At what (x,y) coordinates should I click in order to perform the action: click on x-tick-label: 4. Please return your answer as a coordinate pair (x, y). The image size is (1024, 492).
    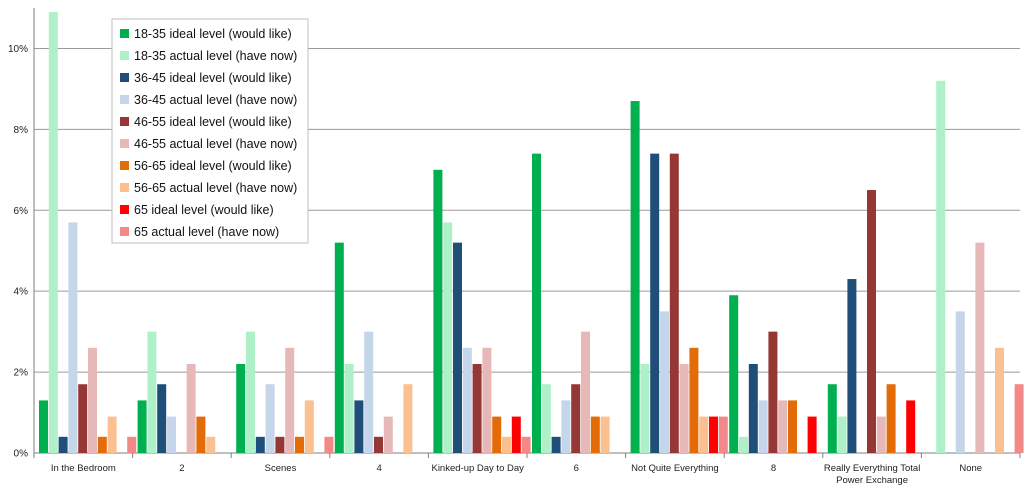
    Looking at the image, I should click on (378, 468).